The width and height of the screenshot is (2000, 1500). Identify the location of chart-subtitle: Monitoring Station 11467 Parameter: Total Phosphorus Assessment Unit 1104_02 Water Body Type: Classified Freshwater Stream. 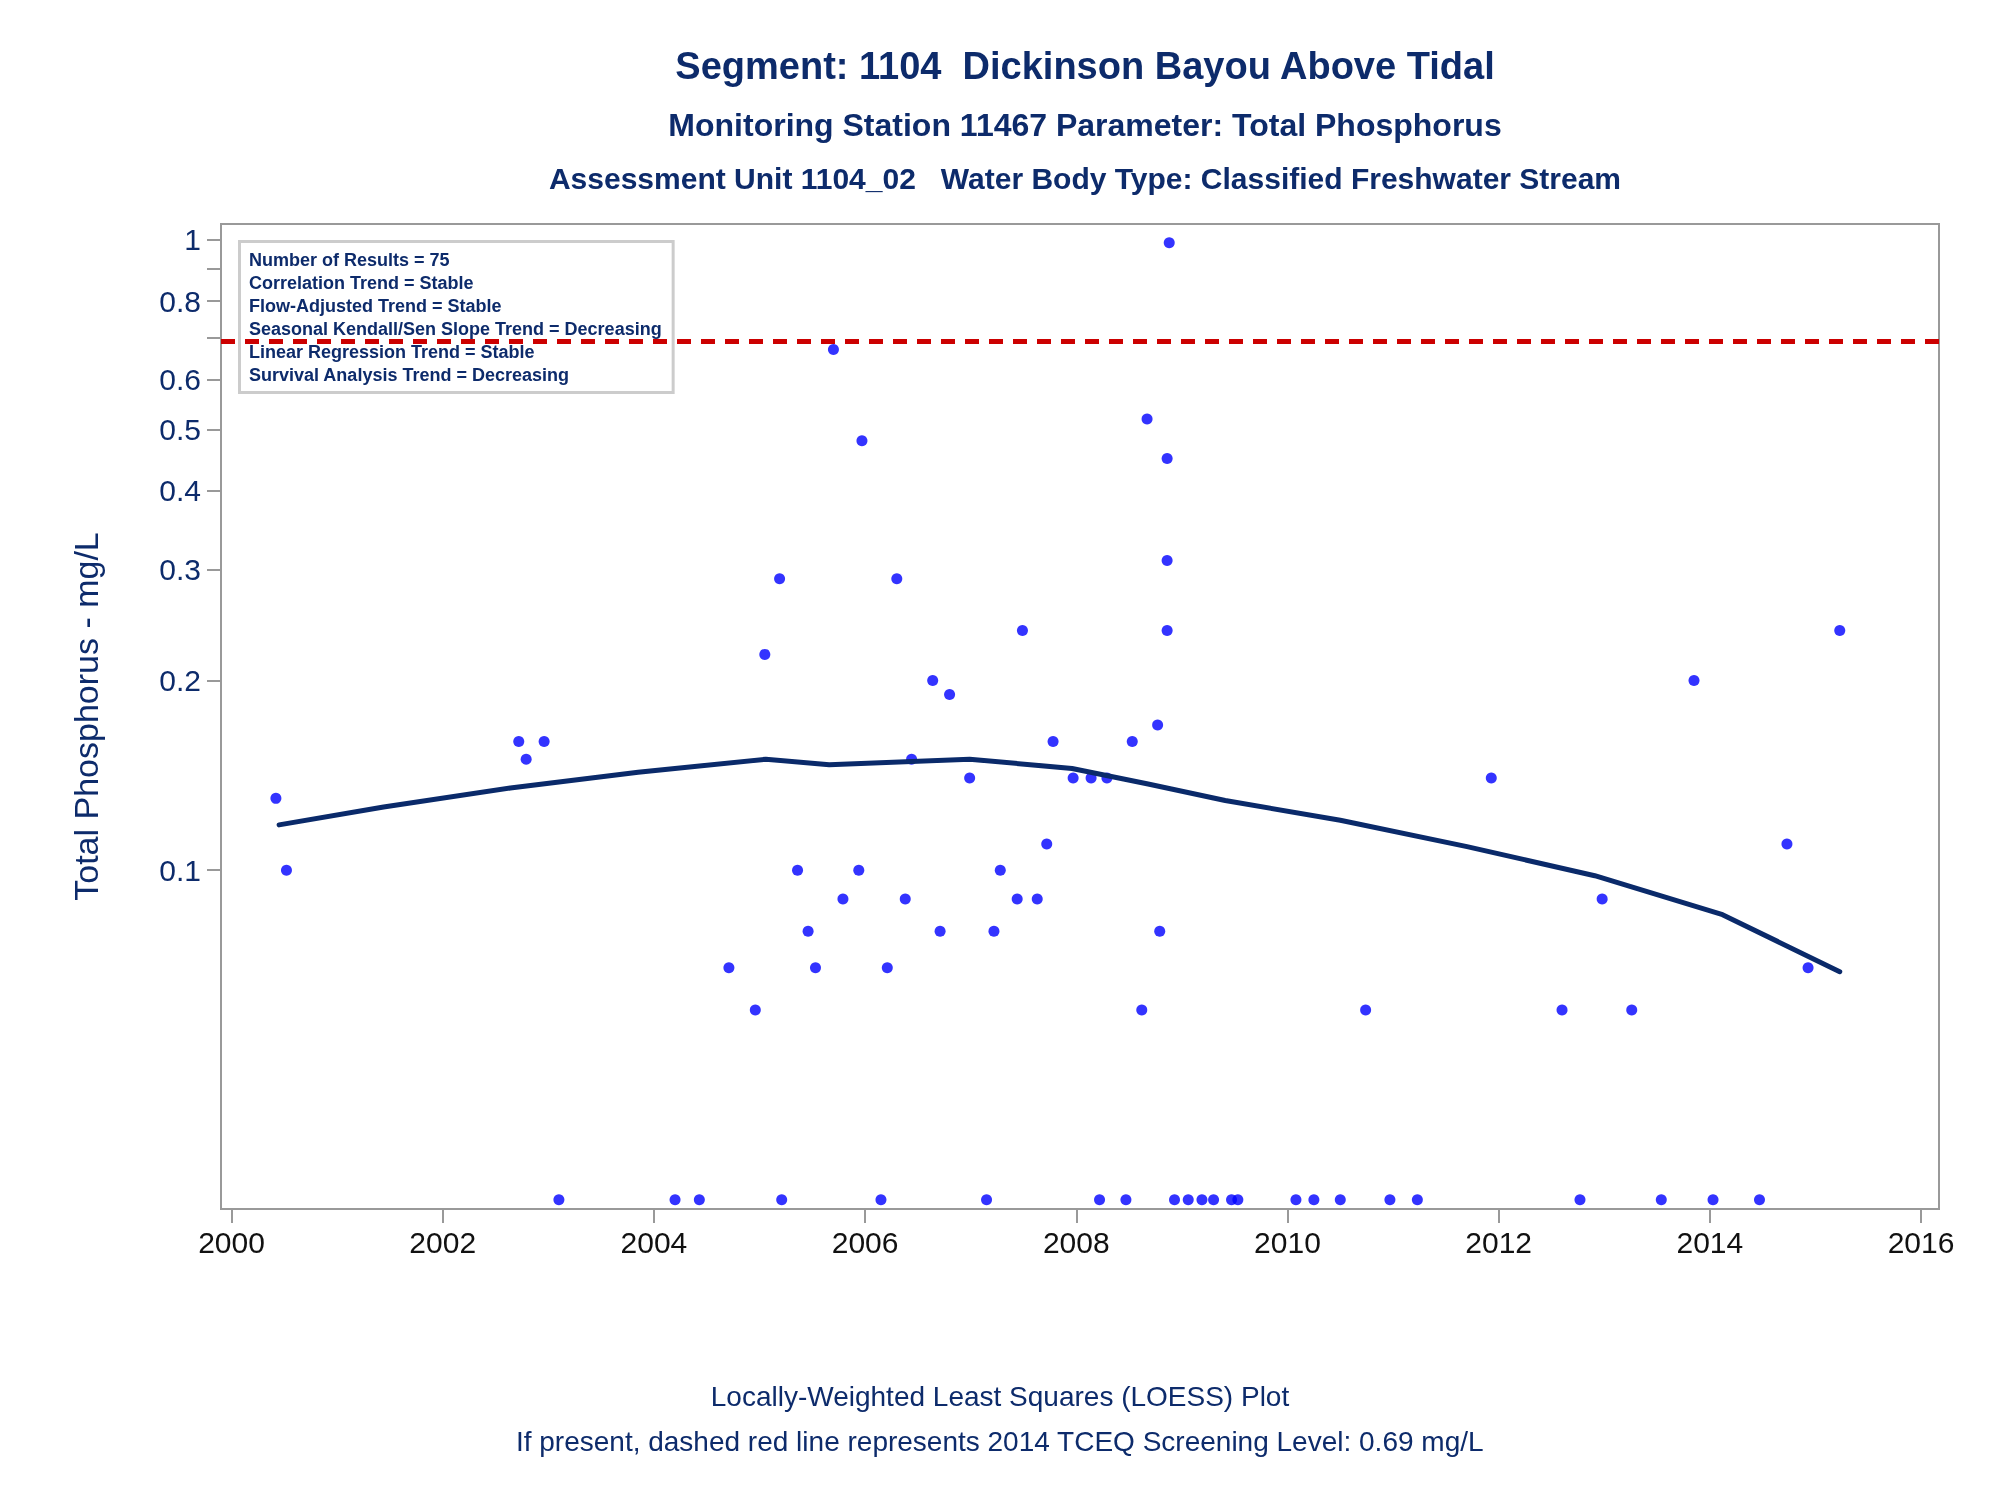
(1085, 151).